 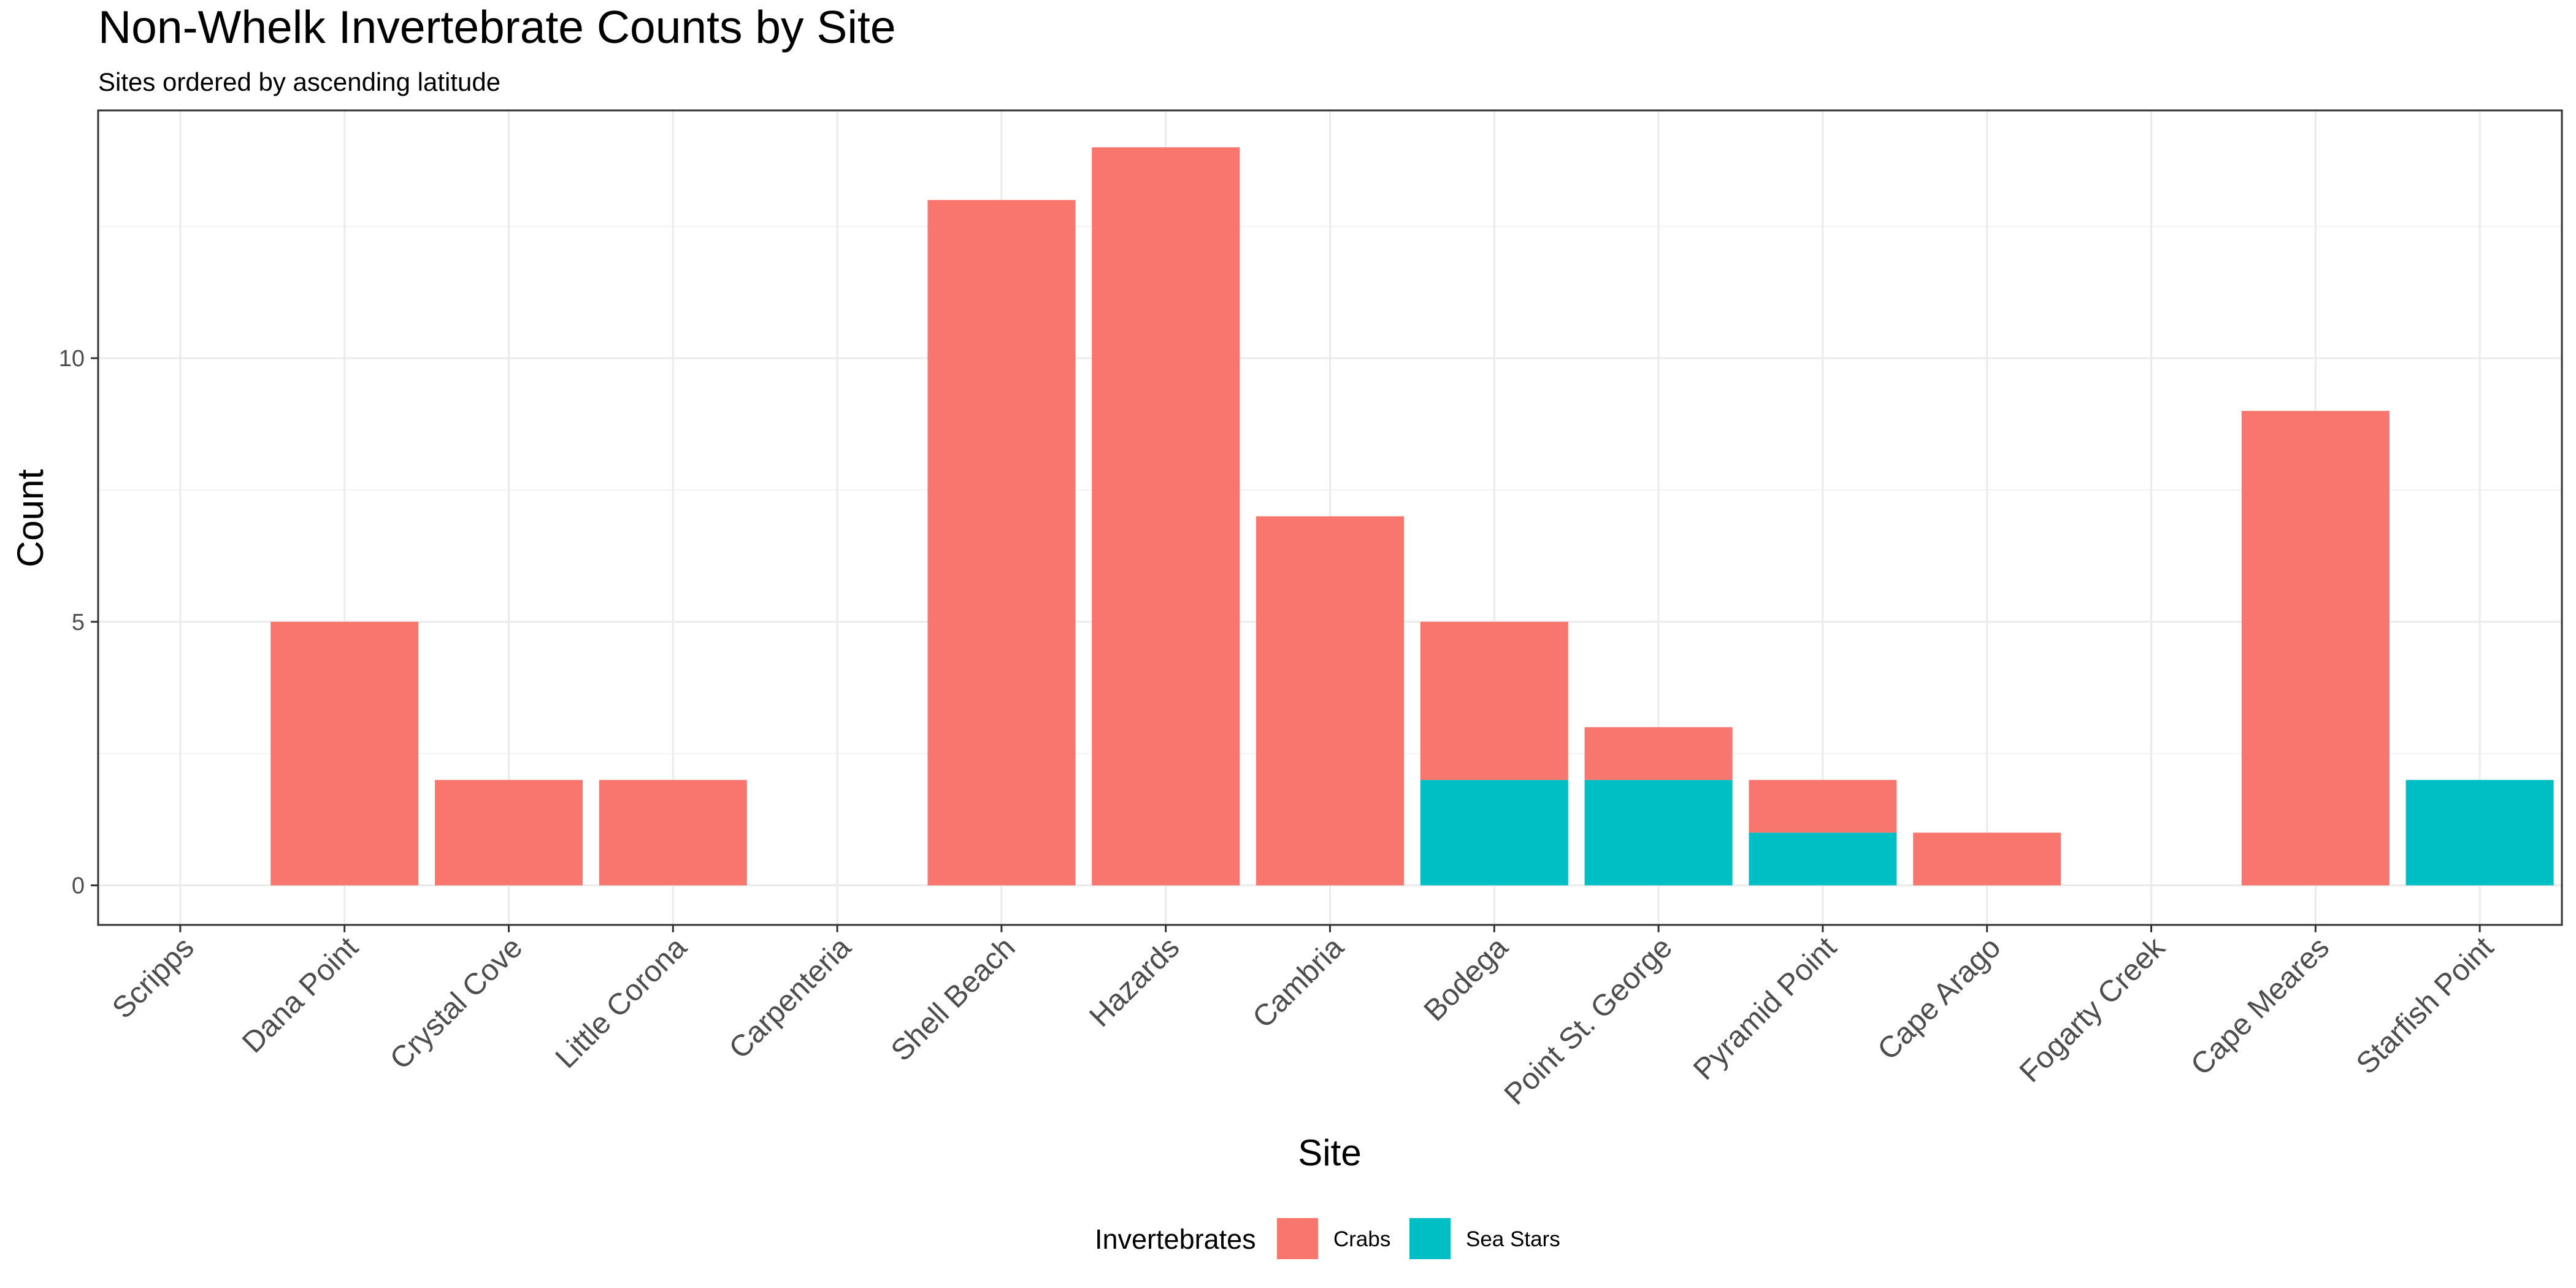 I want to click on x-tick-label: Cambria, so click(x=1298, y=982).